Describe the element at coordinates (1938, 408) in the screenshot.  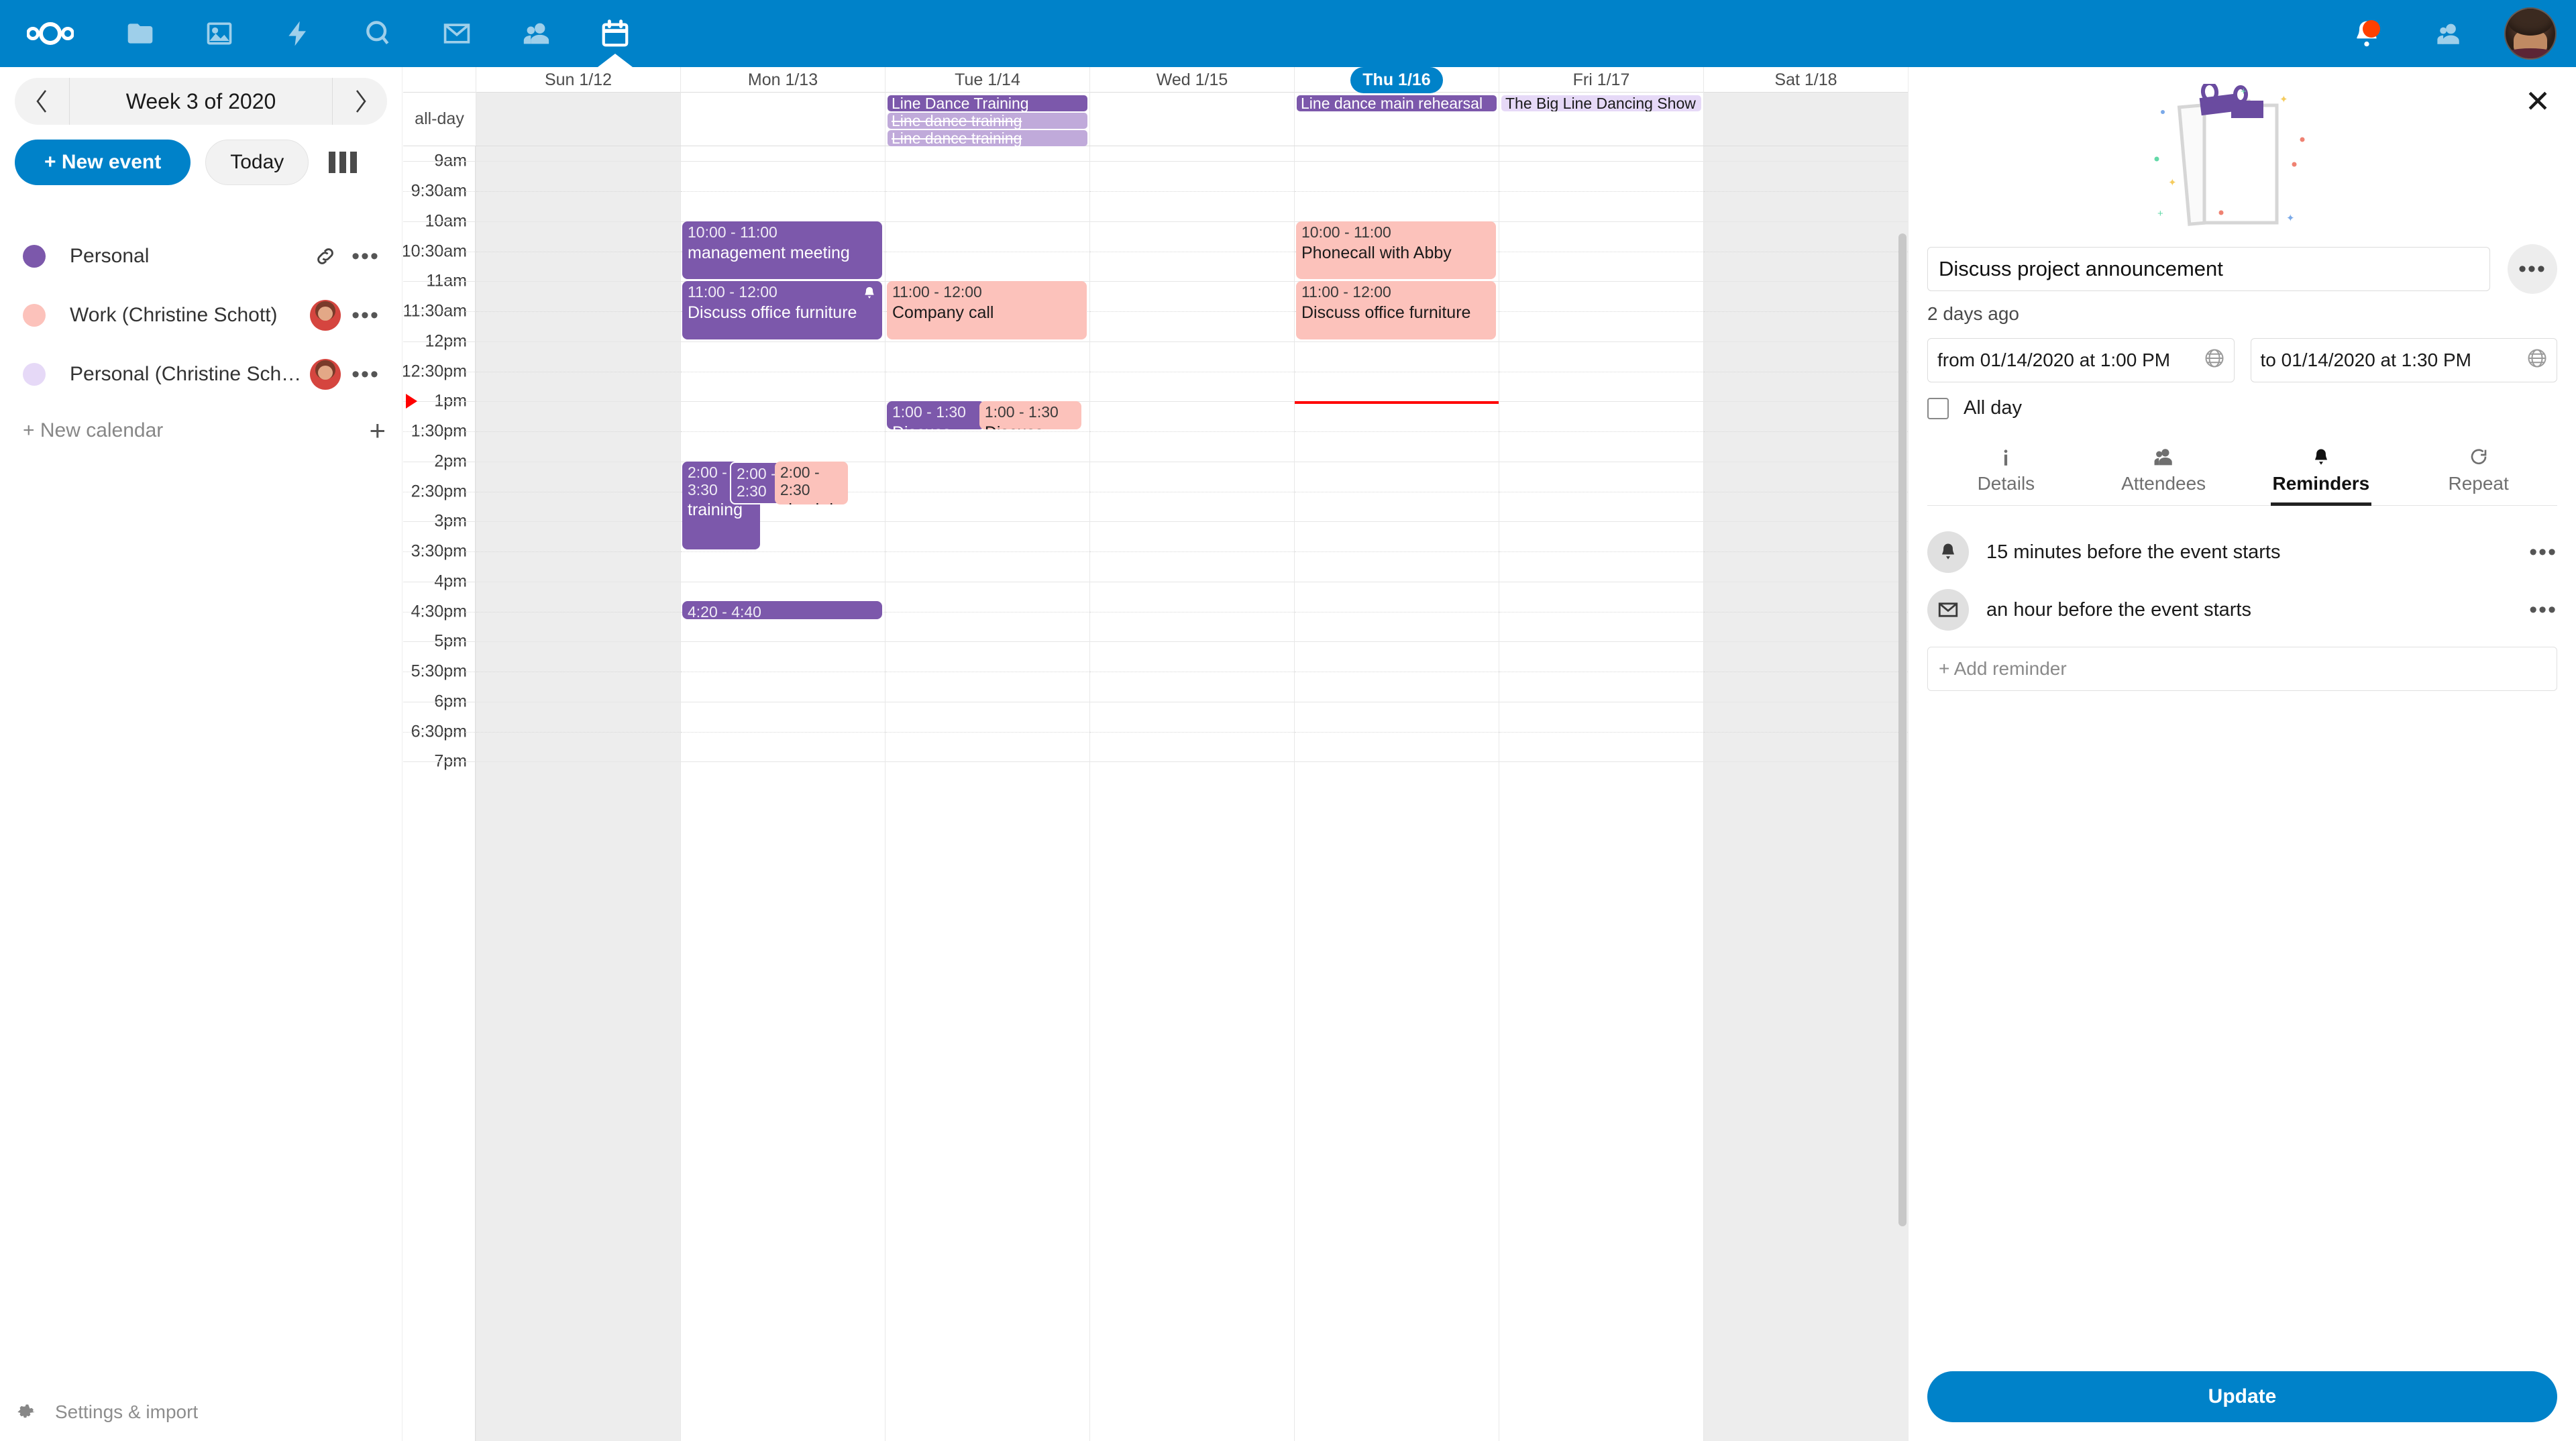
I see `all-day-checkbox` at that location.